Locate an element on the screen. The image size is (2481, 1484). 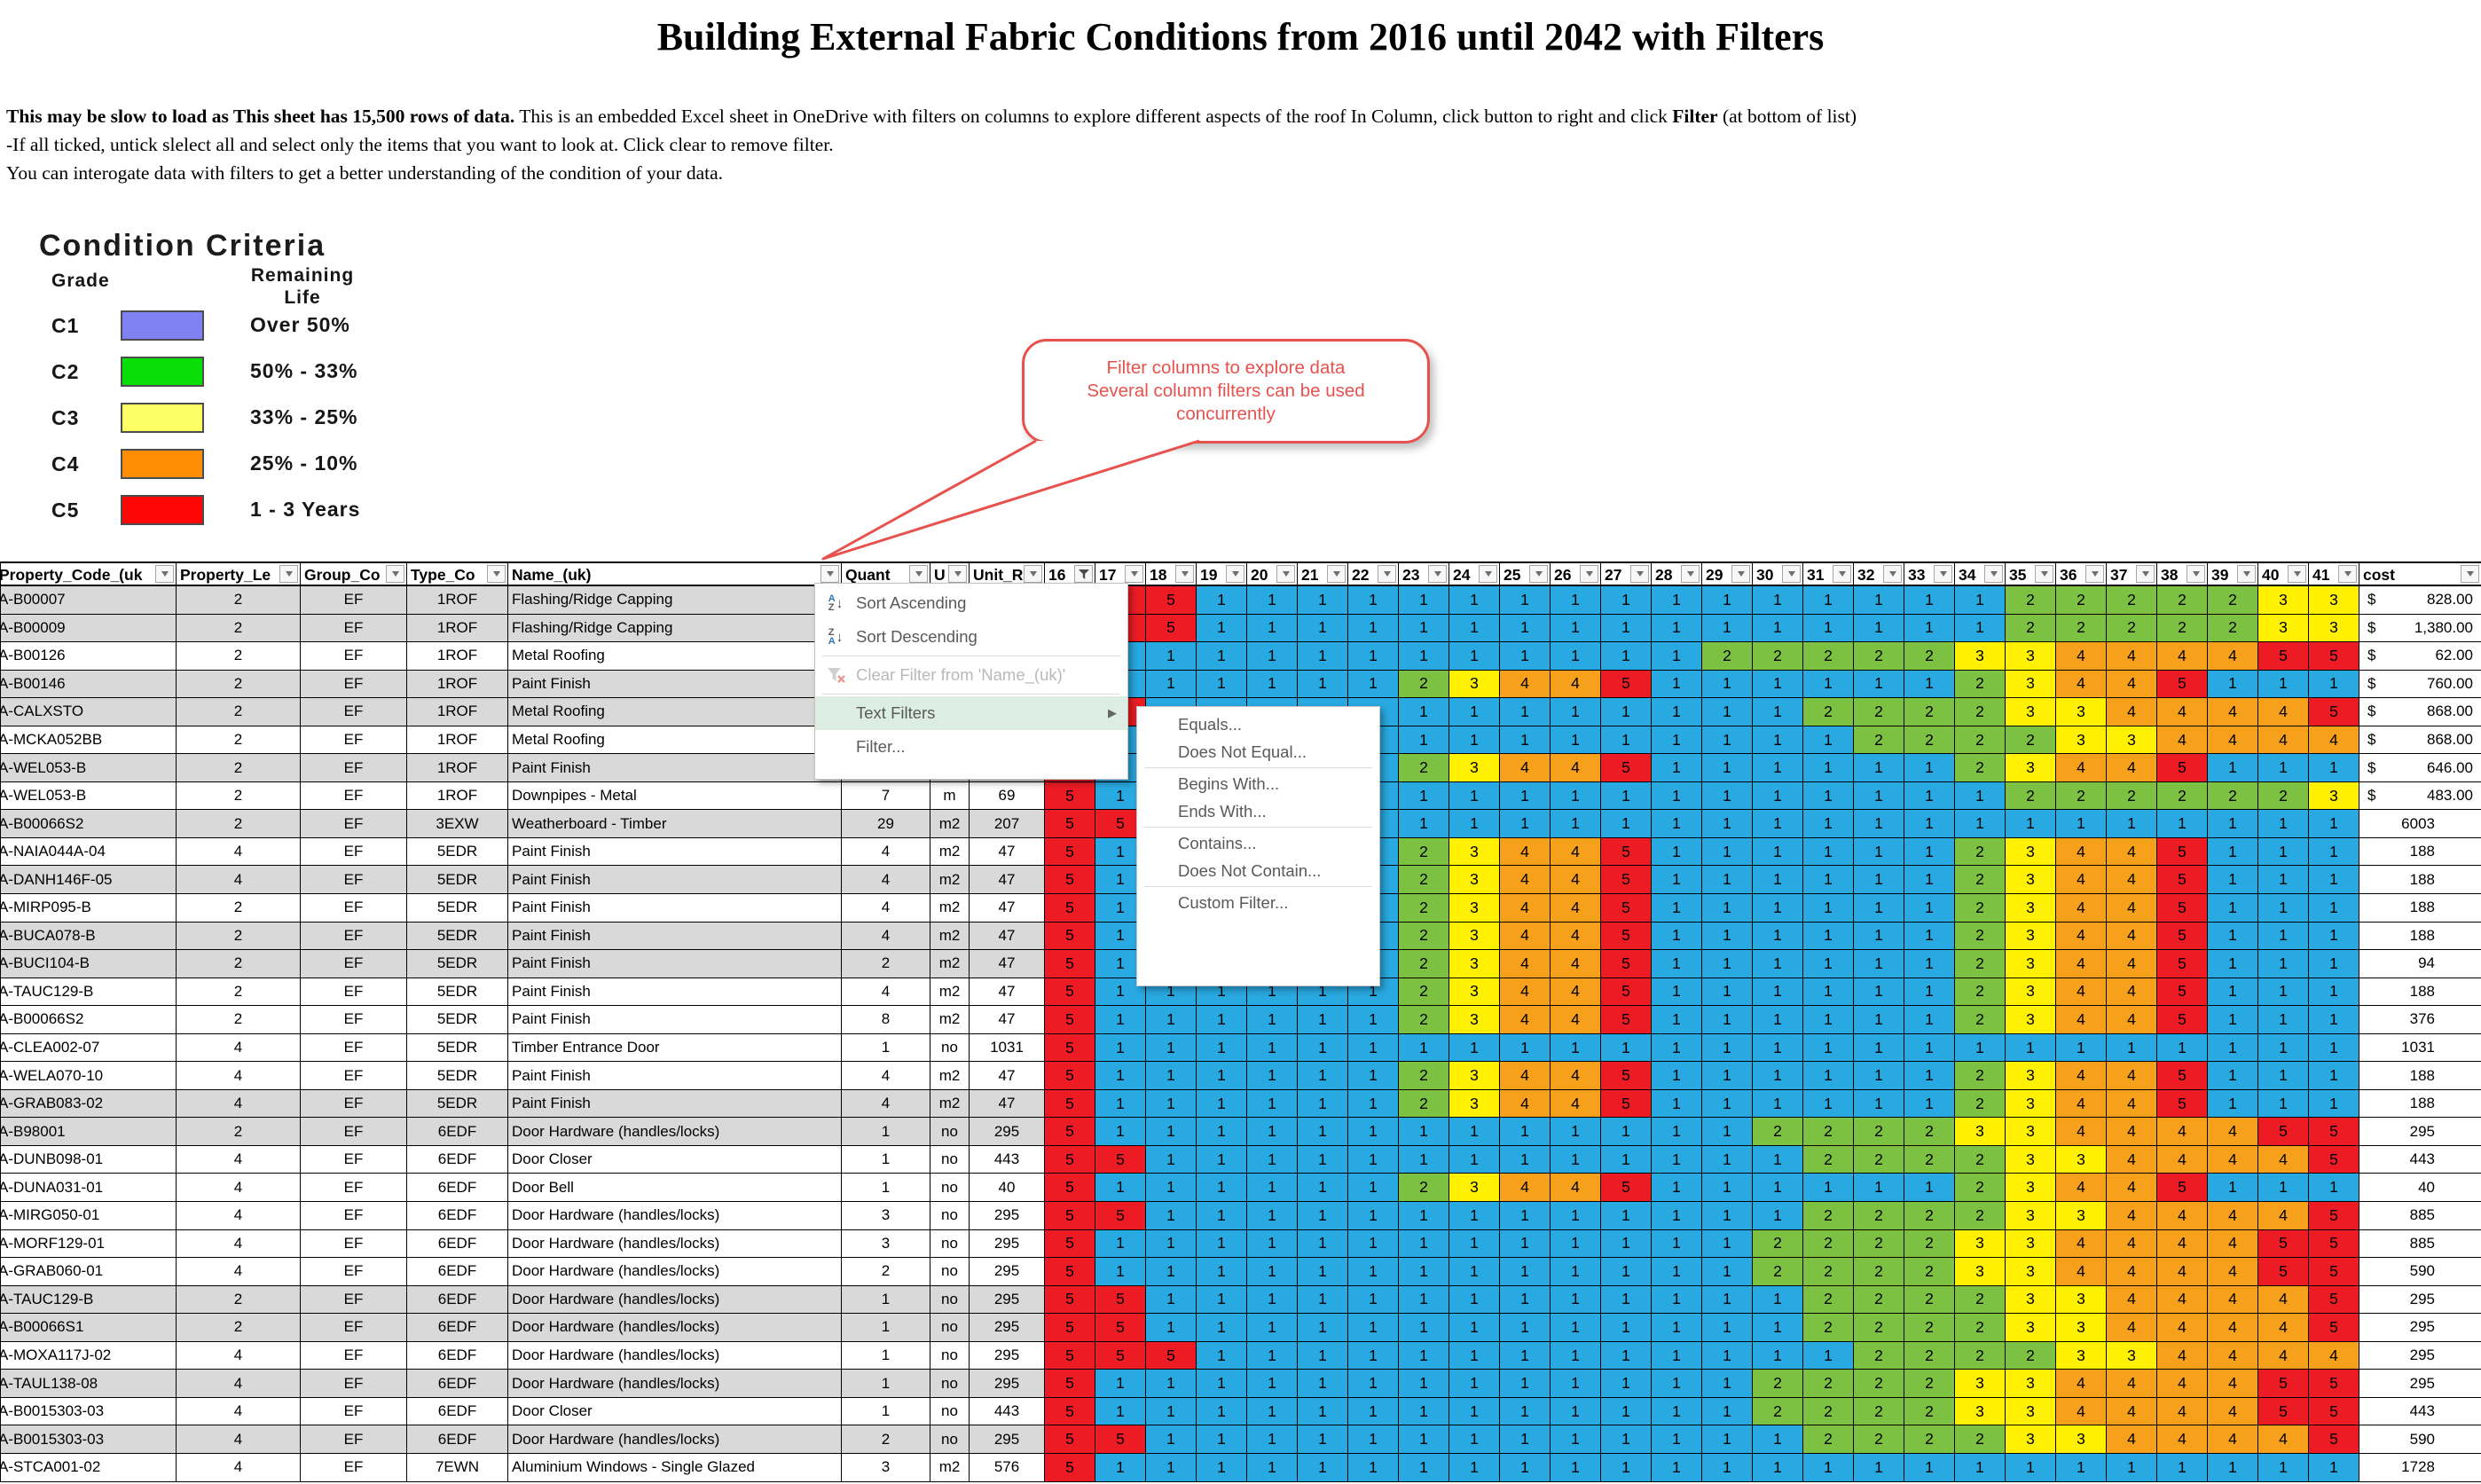
cell-quantity: 2 is located at coordinates (886, 1439).